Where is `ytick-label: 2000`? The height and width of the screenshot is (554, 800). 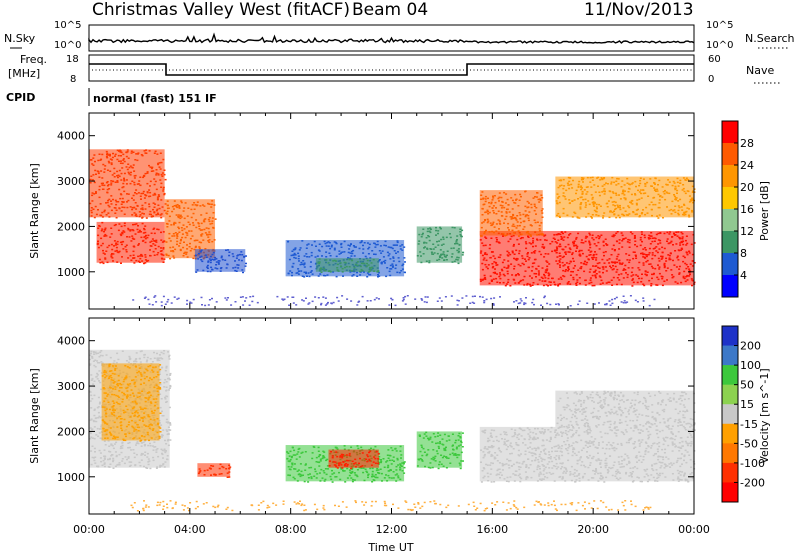 ytick-label: 2000 is located at coordinates (71, 226).